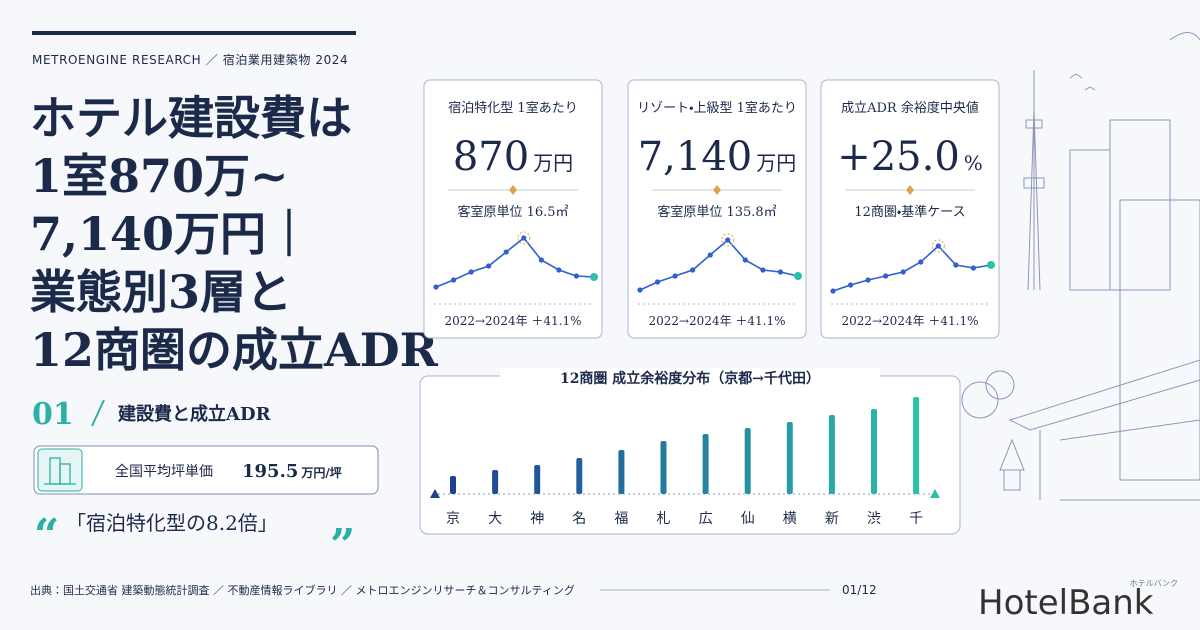  Describe the element at coordinates (512, 212) in the screenshot. I see `card-sub: 客室原単位 16.5㎡` at that location.